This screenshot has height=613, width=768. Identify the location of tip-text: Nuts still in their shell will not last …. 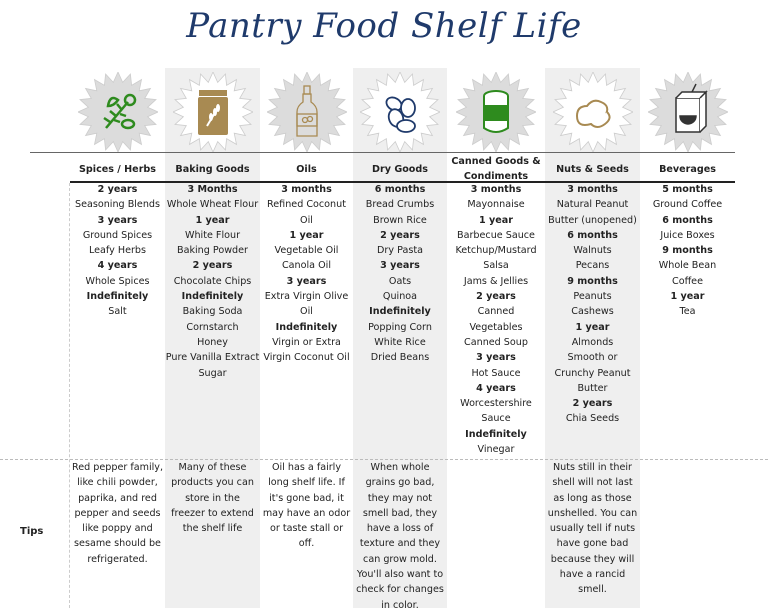
(592, 529).